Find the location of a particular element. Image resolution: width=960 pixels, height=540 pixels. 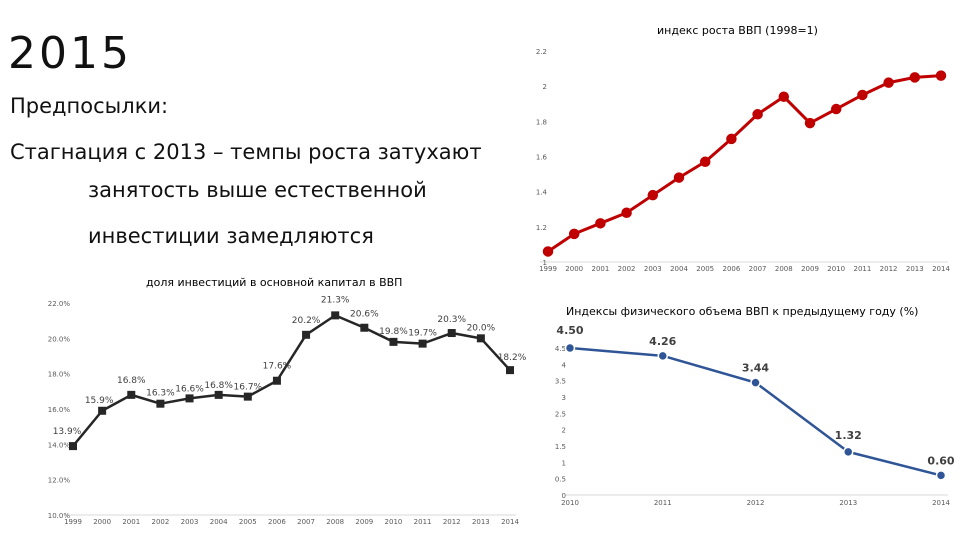

gdp-index-y-tick-label: 1.4 is located at coordinates (542, 193).